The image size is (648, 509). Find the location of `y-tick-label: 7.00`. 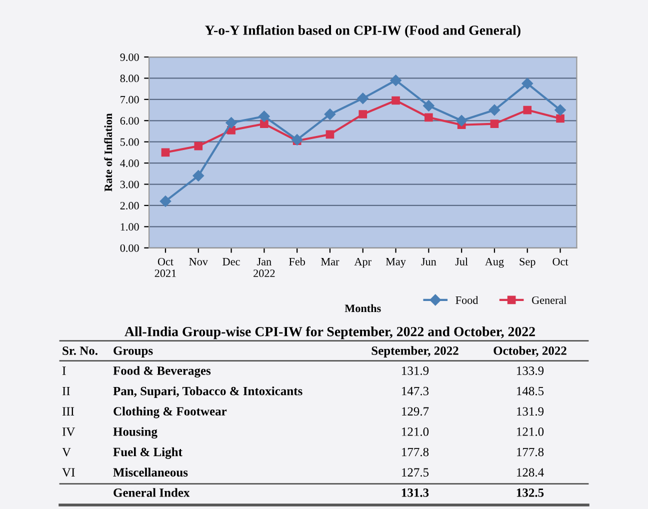

y-tick-label: 7.00 is located at coordinates (129, 100).